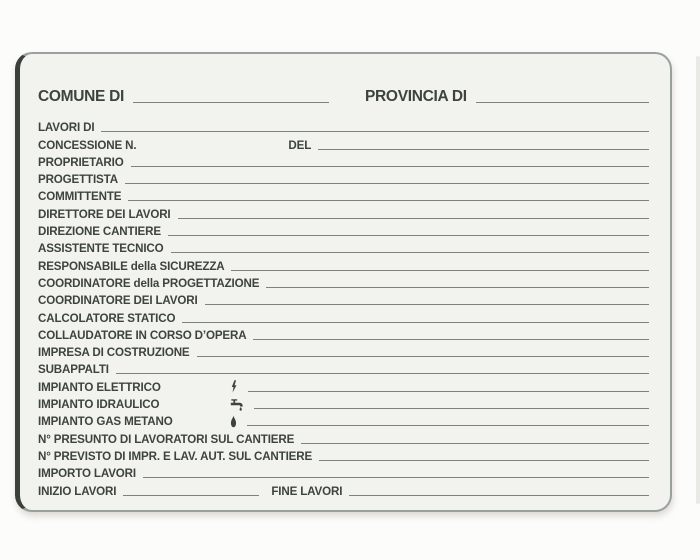  Describe the element at coordinates (73, 370) in the screenshot. I see `field-label: SUBAPPALTI` at that location.